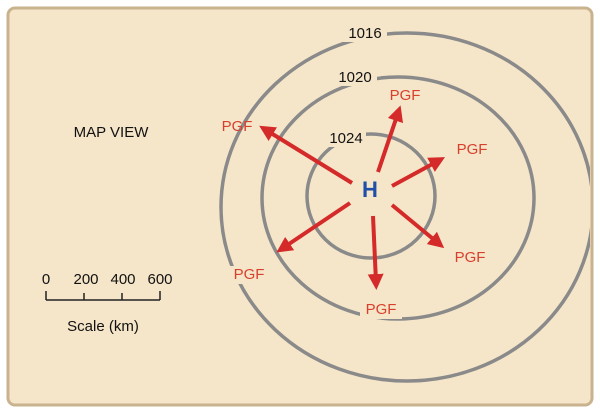 The height and width of the screenshot is (418, 600). I want to click on scale-tick-label: 0, so click(46, 279).